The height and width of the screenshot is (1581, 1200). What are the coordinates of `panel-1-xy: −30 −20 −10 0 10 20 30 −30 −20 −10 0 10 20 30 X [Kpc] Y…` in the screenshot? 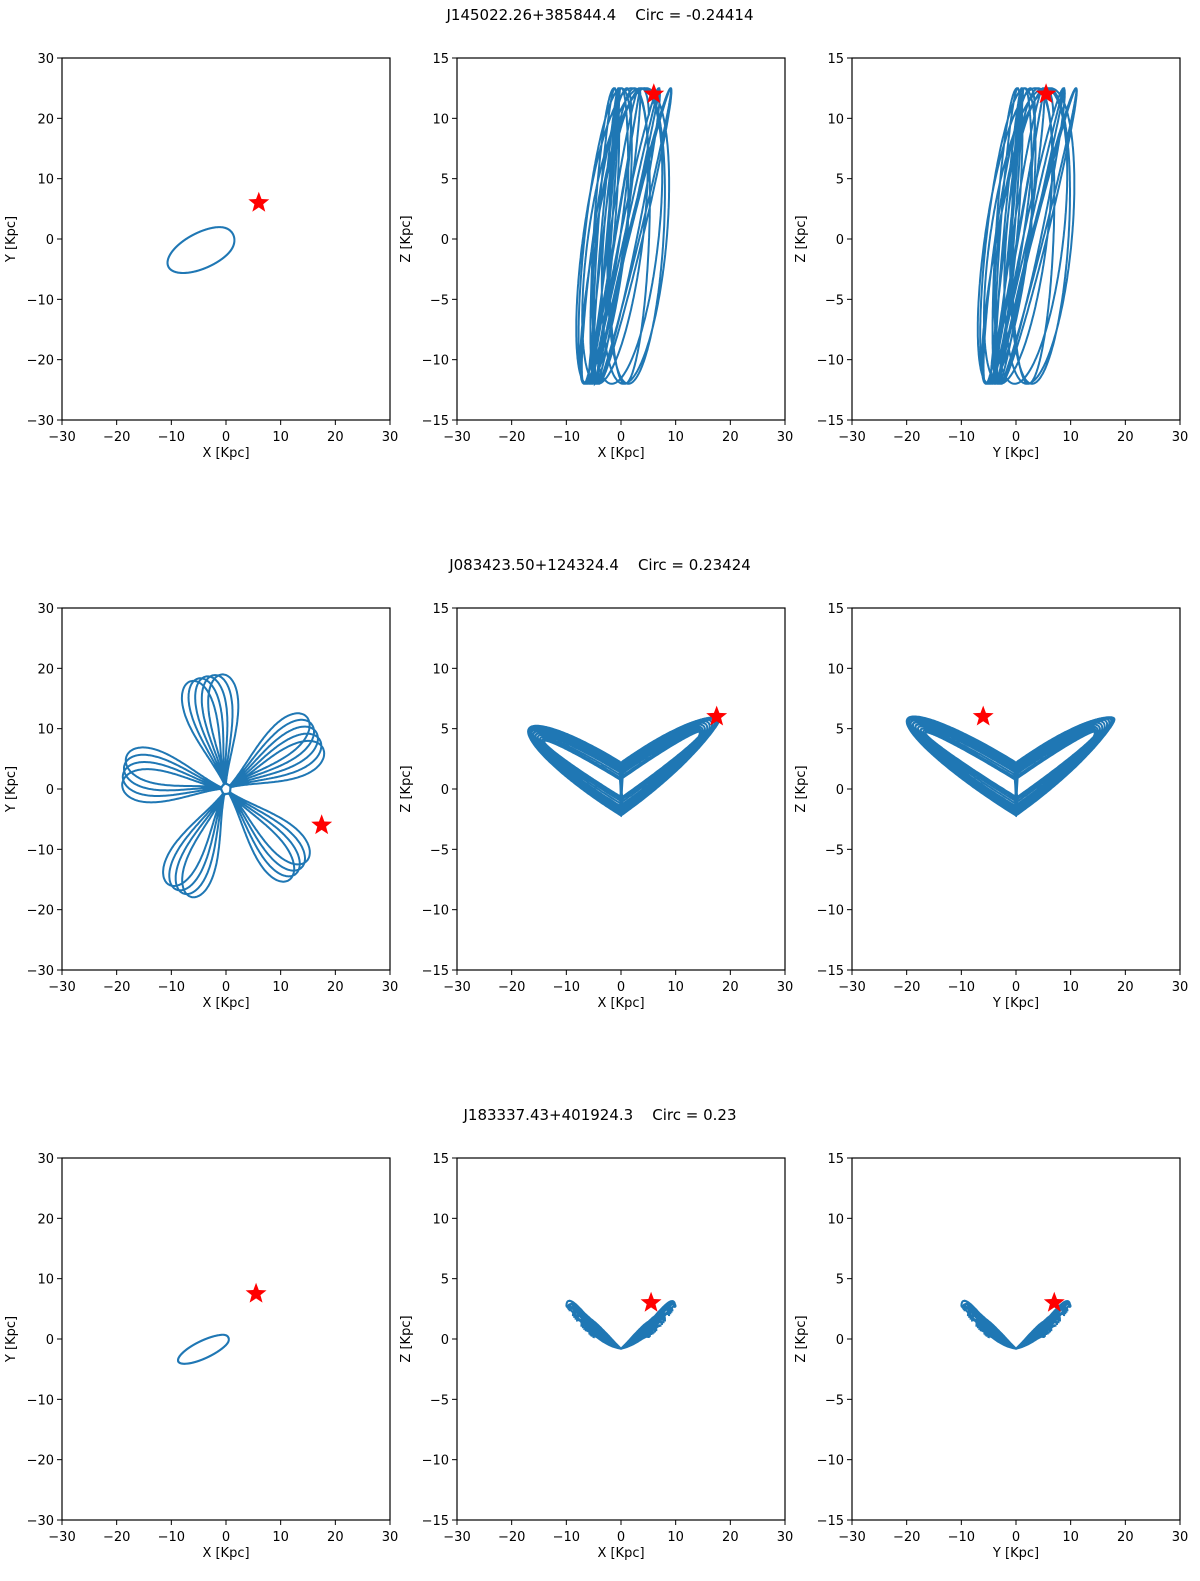 It's located at (201, 256).